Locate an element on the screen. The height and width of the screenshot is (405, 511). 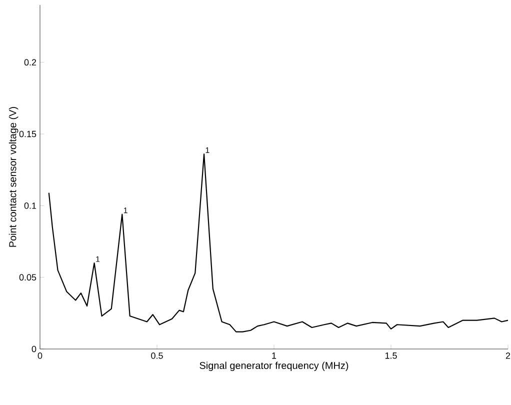
x-tick-label: 1.5 is located at coordinates (391, 355).